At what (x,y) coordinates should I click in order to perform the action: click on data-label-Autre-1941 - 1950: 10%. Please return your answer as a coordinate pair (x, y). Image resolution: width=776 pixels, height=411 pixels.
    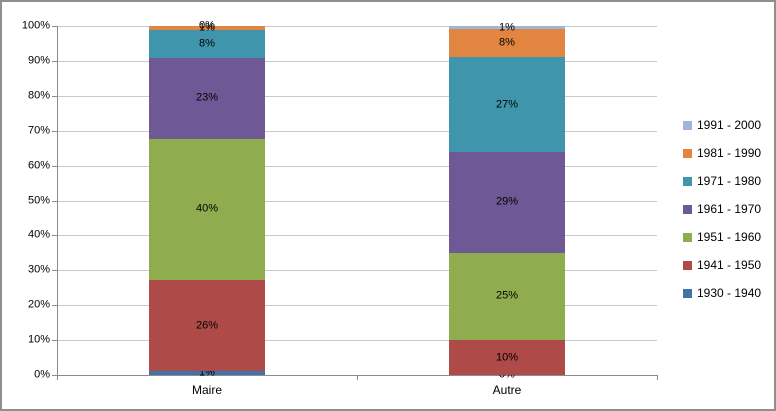
    Looking at the image, I should click on (507, 357).